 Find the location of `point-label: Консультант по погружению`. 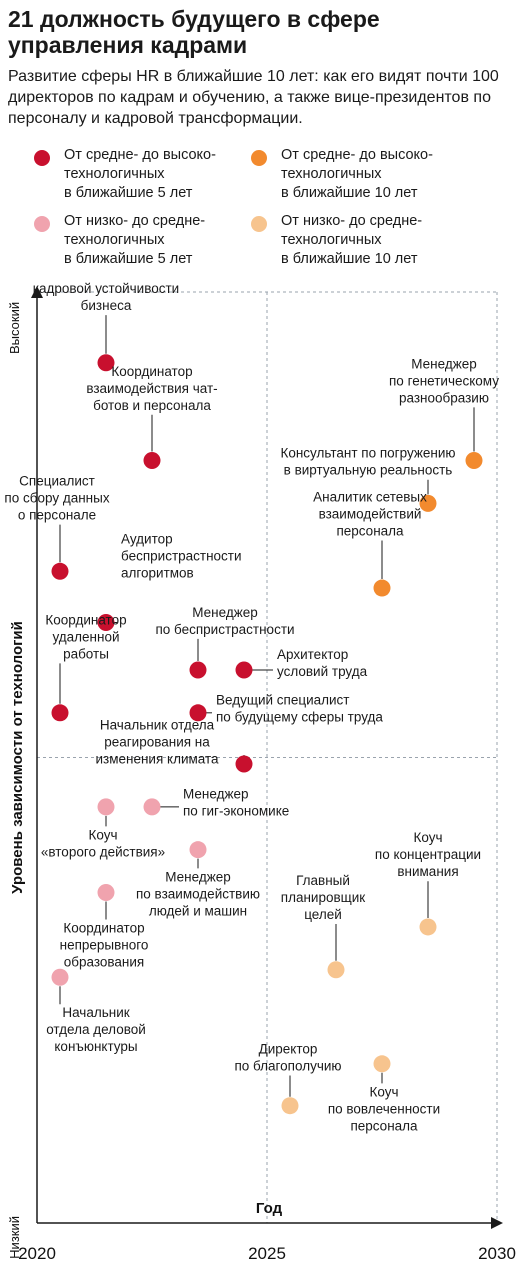

point-label: Консультант по погружению is located at coordinates (367, 453).